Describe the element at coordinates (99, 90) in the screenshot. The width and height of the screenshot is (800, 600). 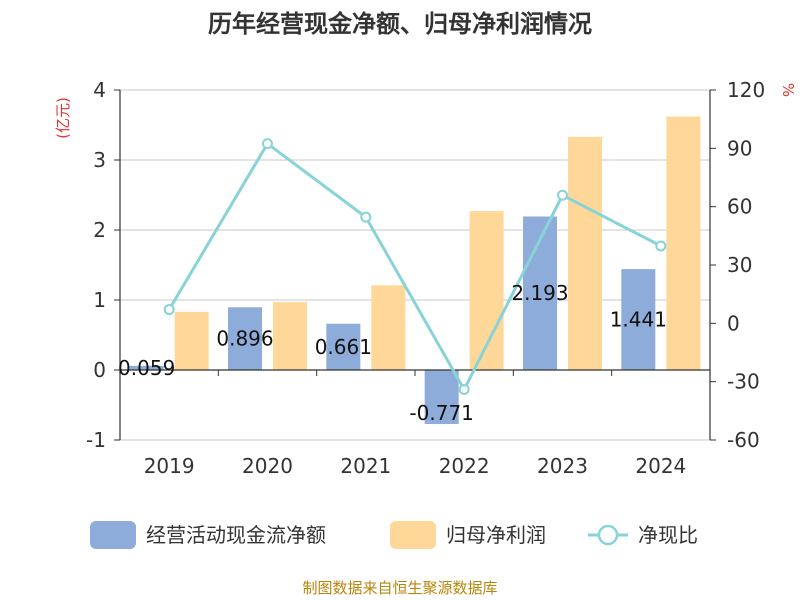
I see `left-tick-label: 4` at that location.